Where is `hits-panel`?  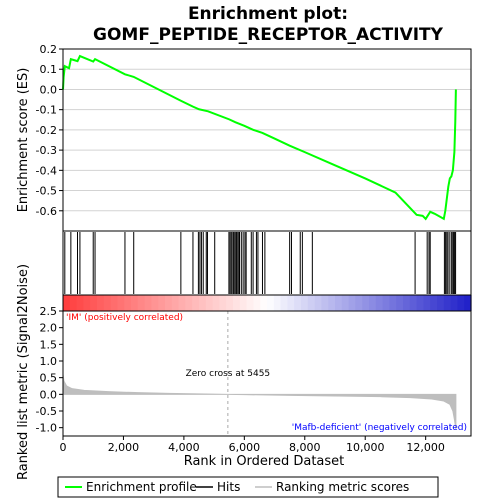 hits-panel is located at coordinates (267, 263).